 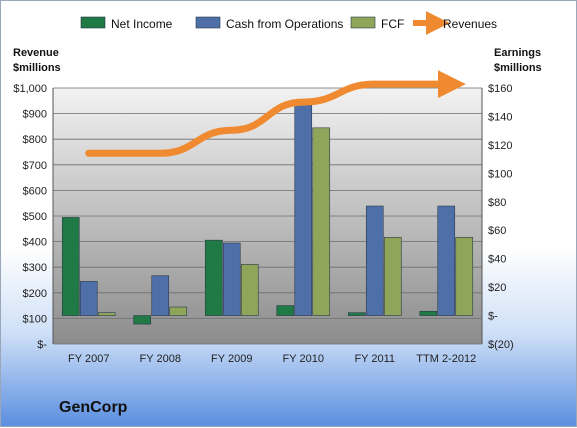 I want to click on right-axis-ticks: $(20) $- $20 $40 $60 $80 $100 $120 $140 $160, so click(x=501, y=217).